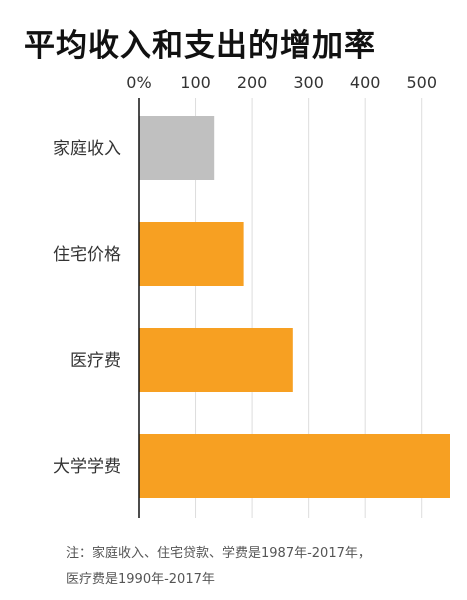  What do you see at coordinates (252, 82) in the screenshot?
I see `x-tick-label: 200` at bounding box center [252, 82].